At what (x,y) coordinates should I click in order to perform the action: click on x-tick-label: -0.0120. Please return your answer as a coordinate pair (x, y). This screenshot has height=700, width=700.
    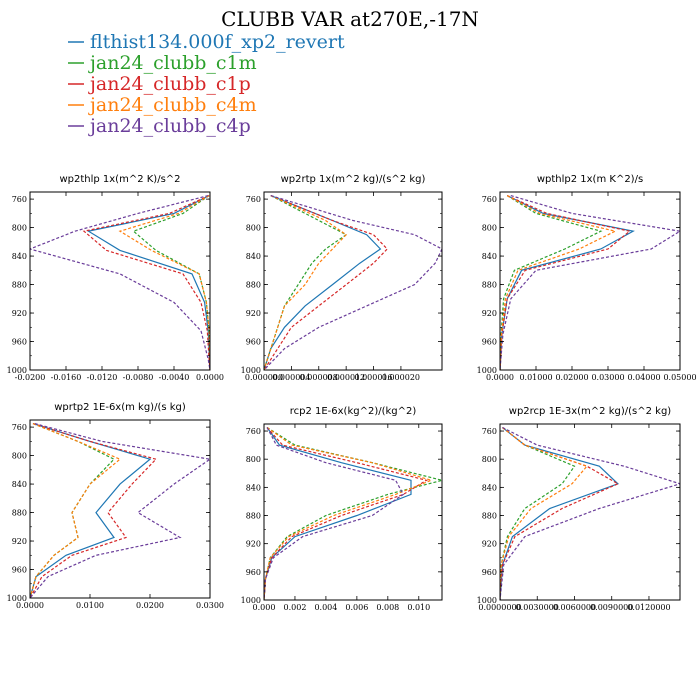
    Looking at the image, I should click on (102, 377).